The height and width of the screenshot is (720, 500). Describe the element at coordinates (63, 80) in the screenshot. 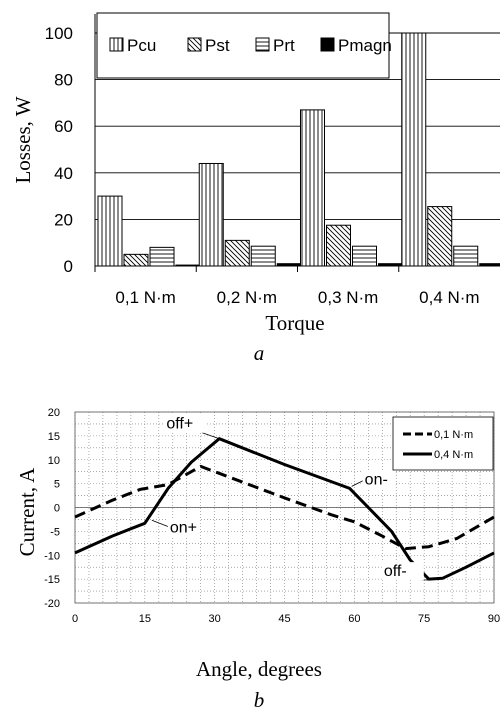

I see `a-y-tick-label: 80` at that location.